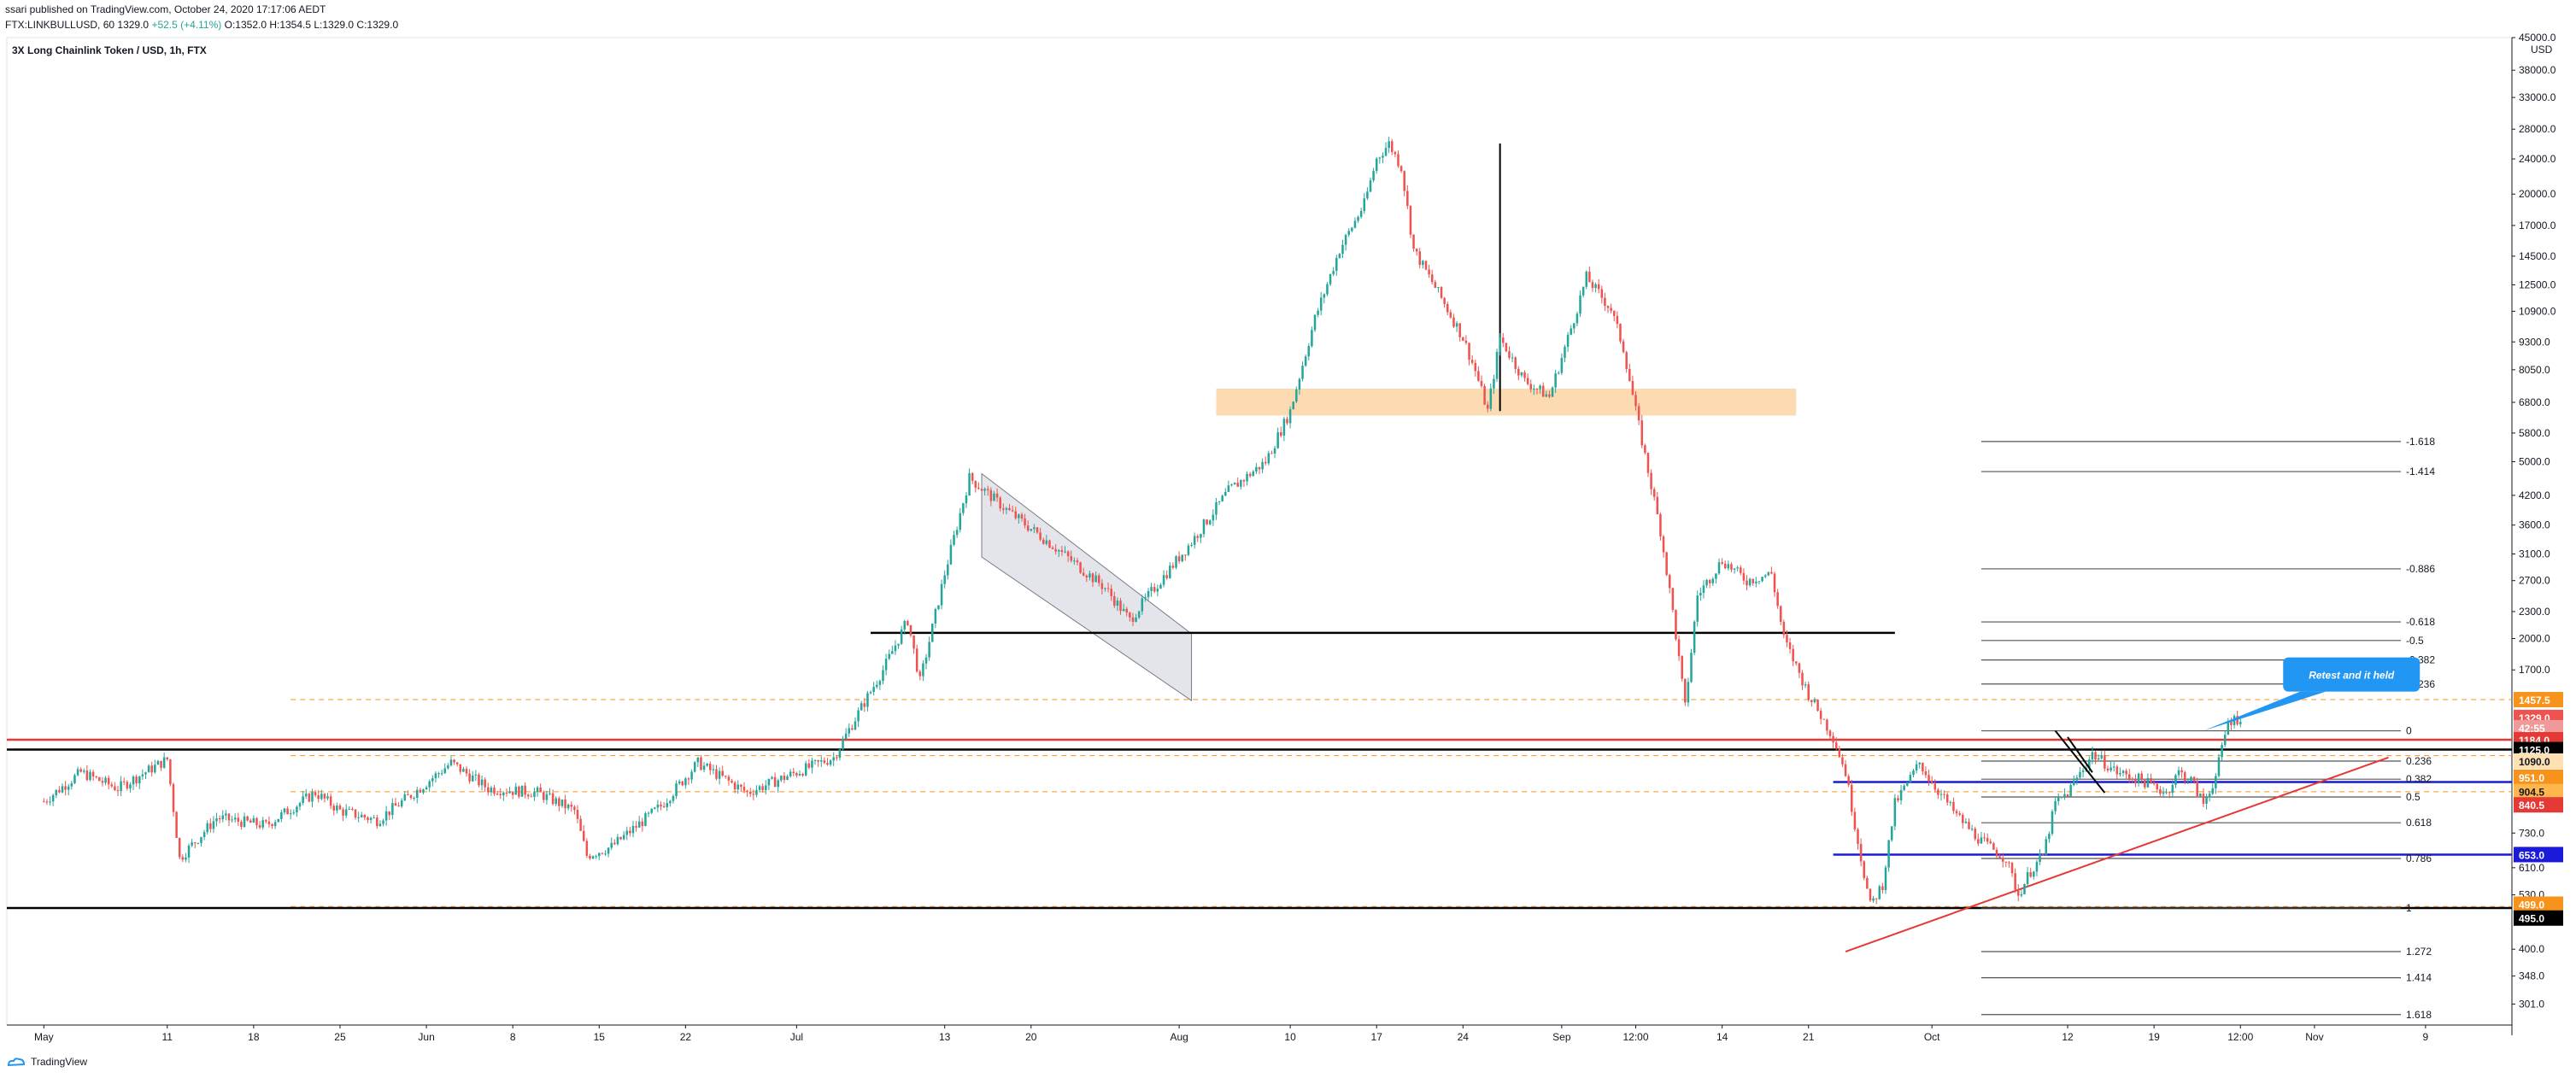  I want to click on x-tick-label: 19, so click(2154, 1037).